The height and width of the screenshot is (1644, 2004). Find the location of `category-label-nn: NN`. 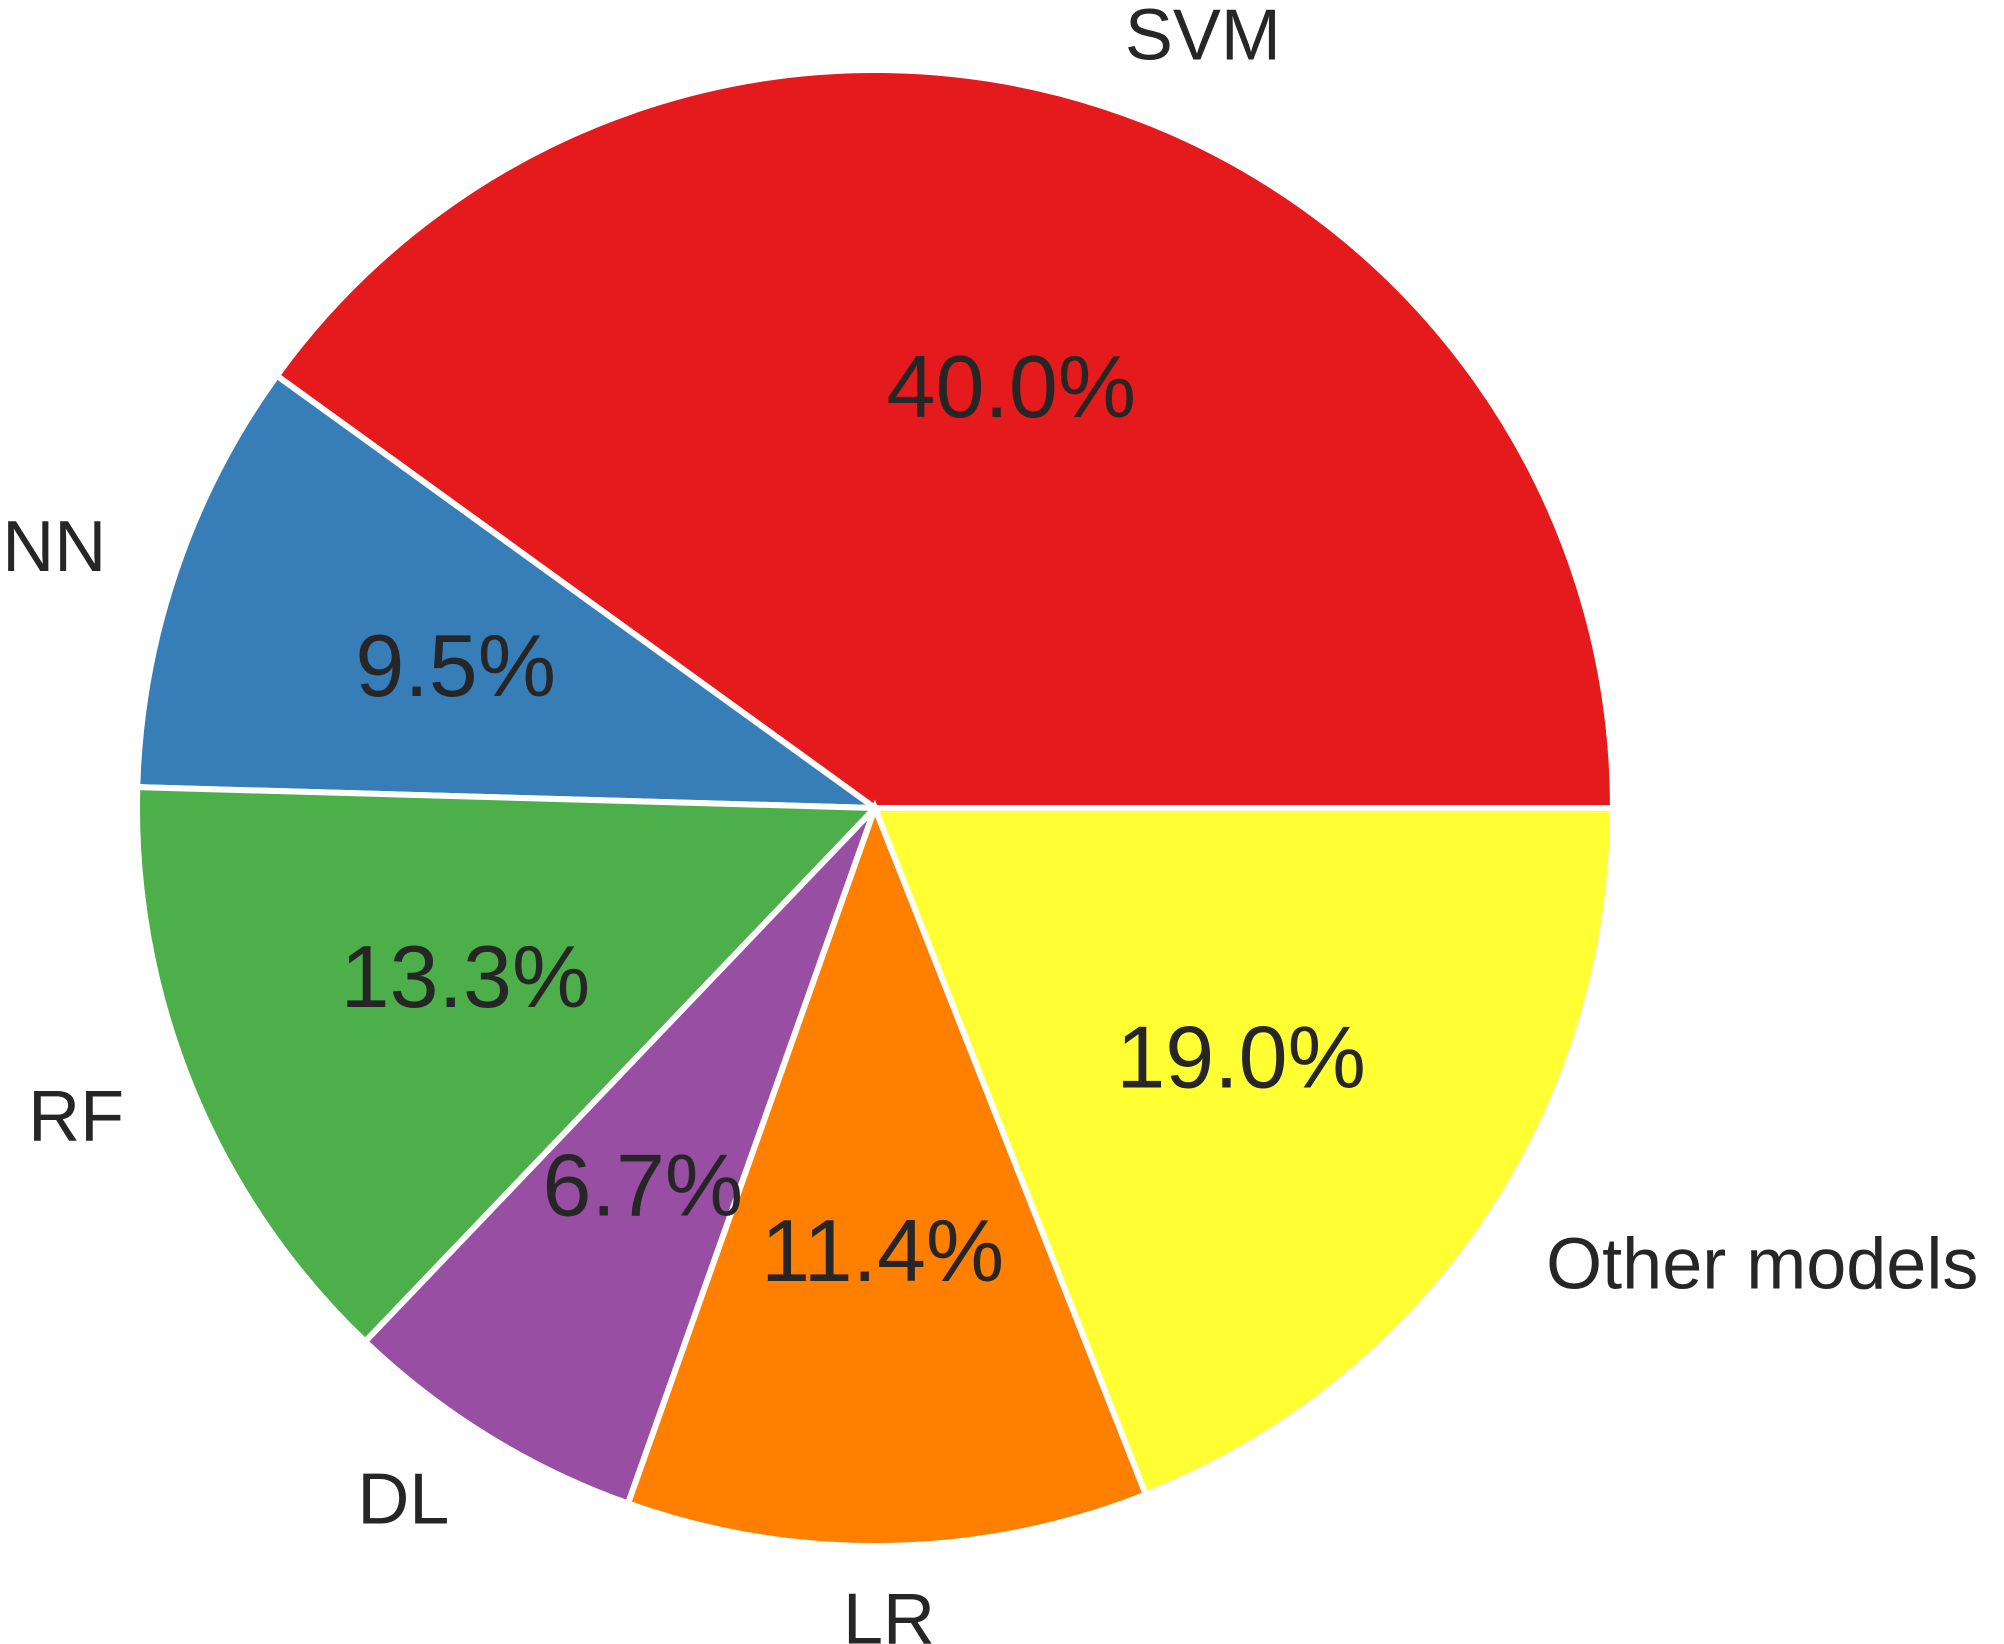

category-label-nn: NN is located at coordinates (54, 547).